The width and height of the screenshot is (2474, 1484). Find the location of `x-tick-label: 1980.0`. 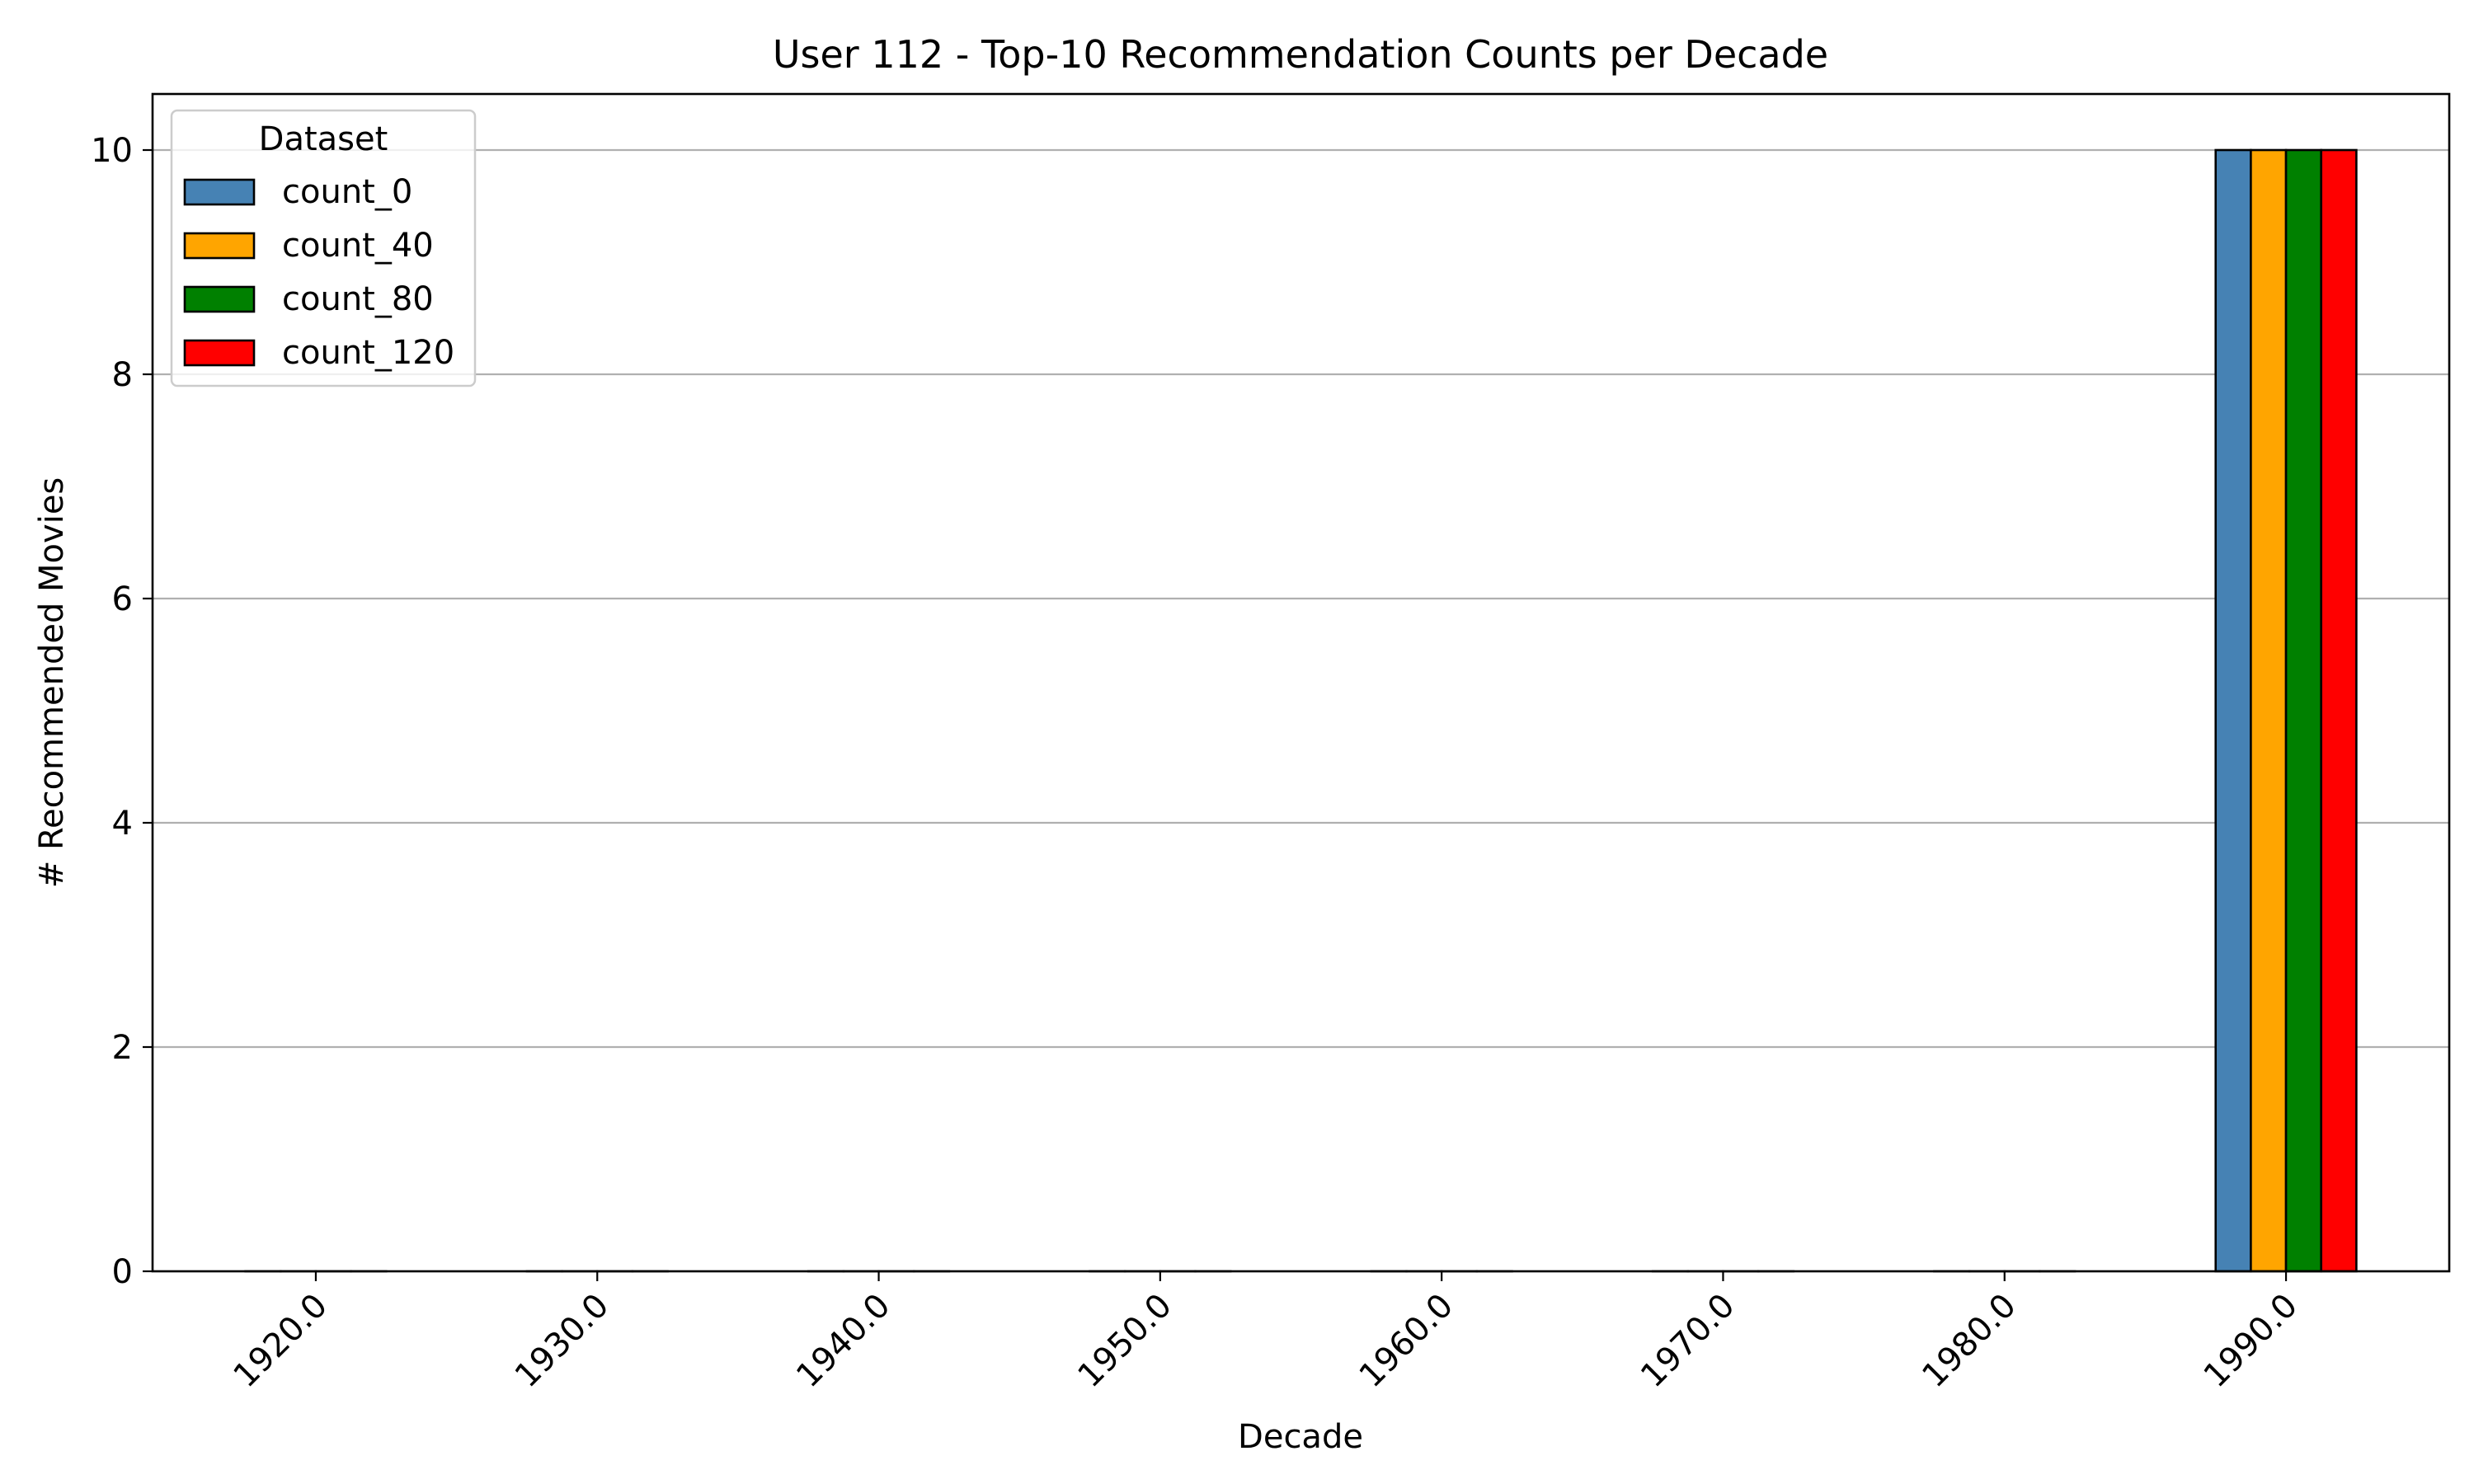

x-tick-label: 1980.0 is located at coordinates (1969, 1341).